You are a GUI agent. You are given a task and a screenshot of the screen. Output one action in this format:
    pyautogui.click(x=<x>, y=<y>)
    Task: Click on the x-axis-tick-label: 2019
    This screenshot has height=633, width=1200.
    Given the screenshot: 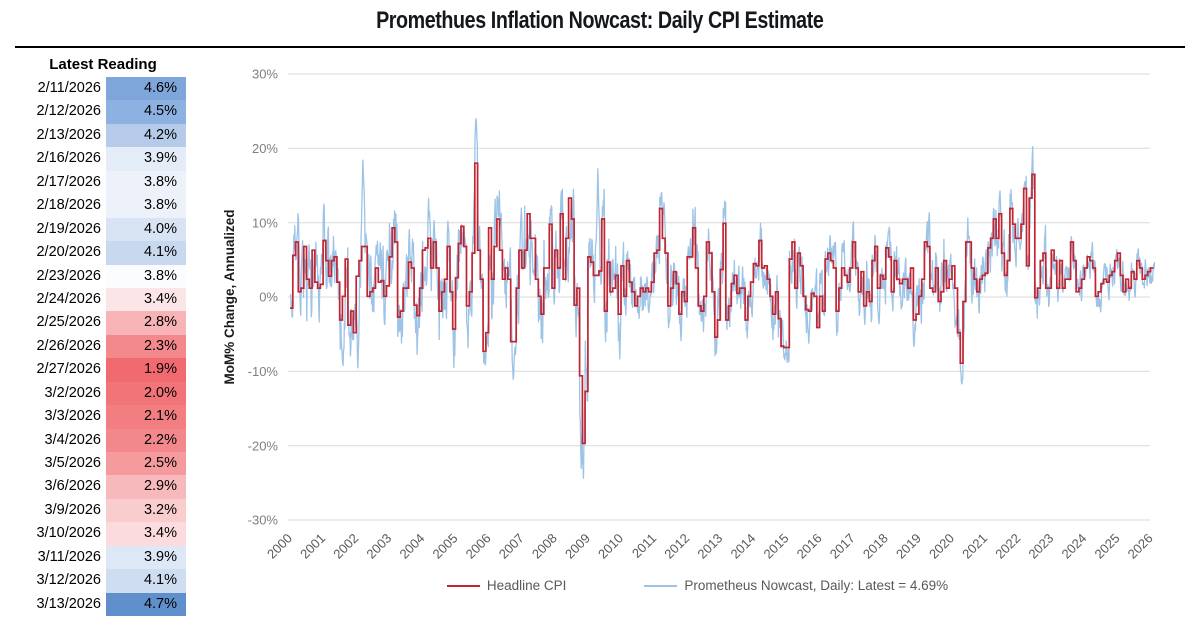 What is the action you would take?
    pyautogui.click(x=908, y=546)
    